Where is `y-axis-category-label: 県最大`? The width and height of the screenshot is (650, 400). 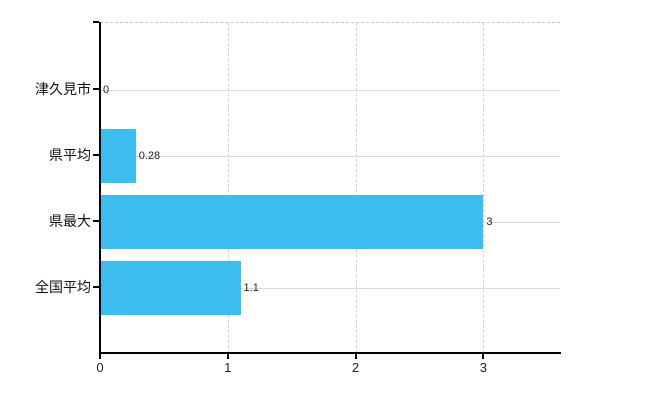 y-axis-category-label: 県最大 is located at coordinates (70, 221).